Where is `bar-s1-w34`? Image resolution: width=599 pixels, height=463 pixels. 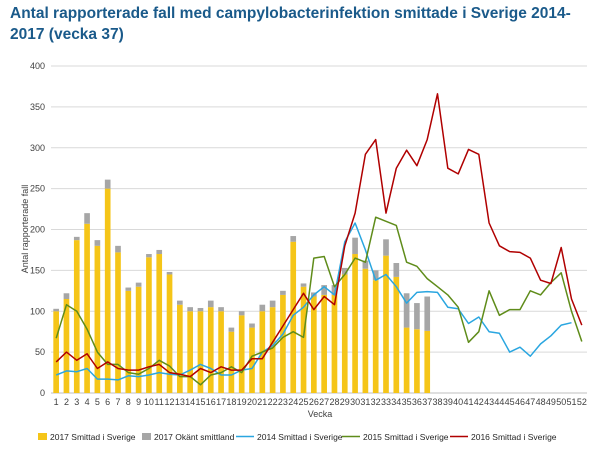
bar-s1-w34 is located at coordinates (396, 270).